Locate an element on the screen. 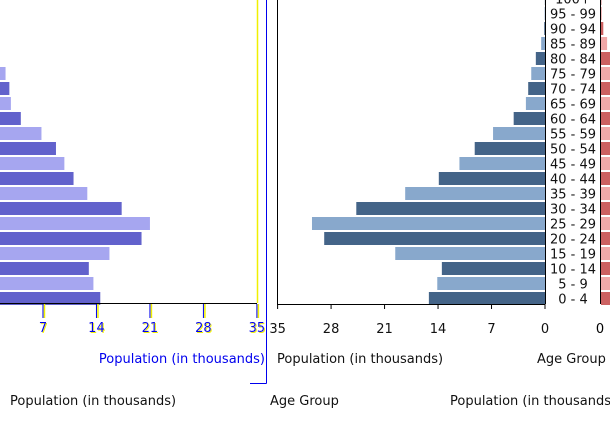 This screenshot has width=610, height=425. age-group-label: 95 - 99 is located at coordinates (573, 15).